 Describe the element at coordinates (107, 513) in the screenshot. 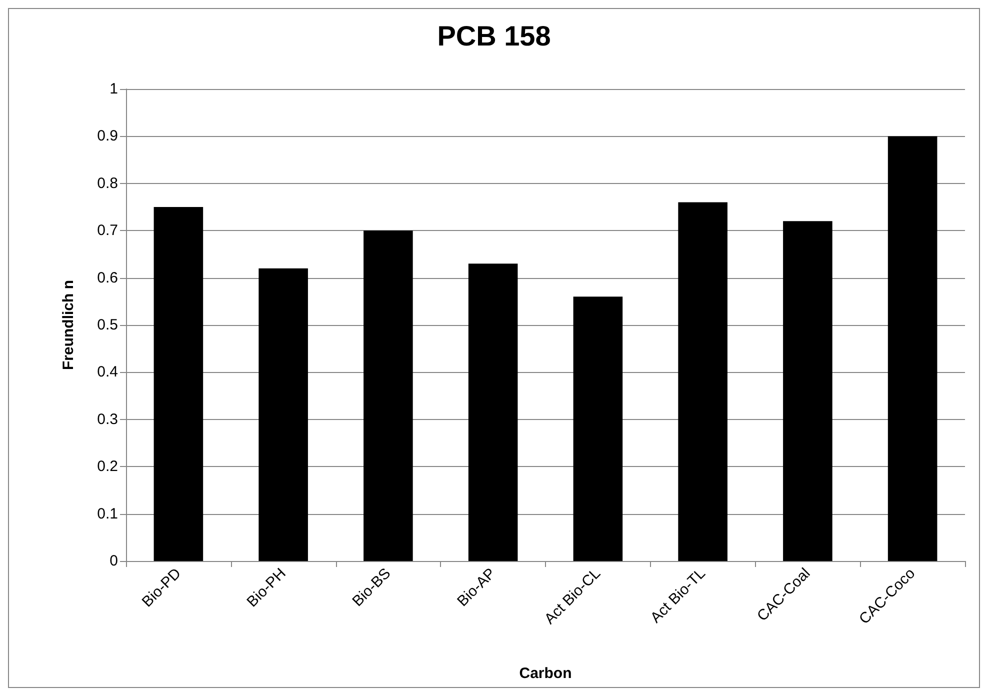

I see `y-tick-label: 0.1` at that location.